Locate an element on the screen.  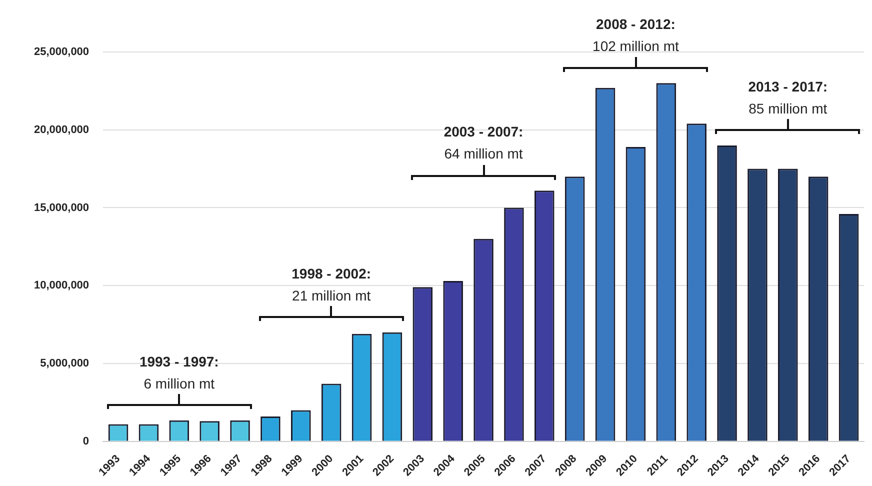
y-tick-label: 20,000,000 is located at coordinates (62, 130).